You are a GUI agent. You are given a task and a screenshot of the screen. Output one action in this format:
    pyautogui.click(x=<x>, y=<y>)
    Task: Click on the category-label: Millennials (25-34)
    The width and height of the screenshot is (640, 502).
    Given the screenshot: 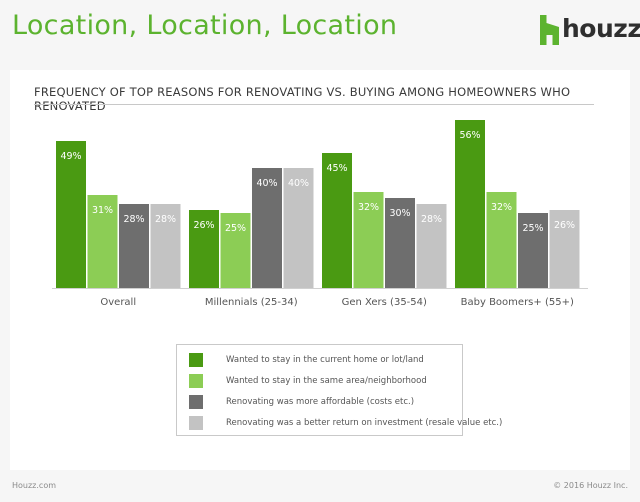 What is the action you would take?
    pyautogui.click(x=251, y=302)
    